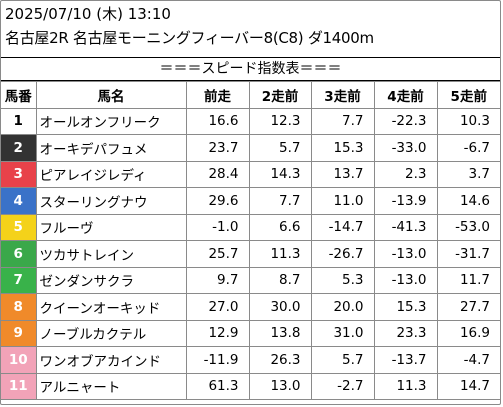  I want to click on speed-index-value: 23.3, so click(405, 333).